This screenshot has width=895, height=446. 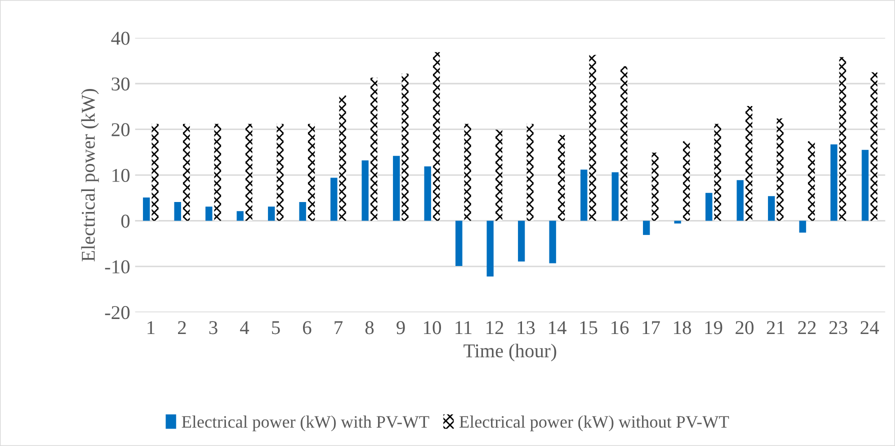 What do you see at coordinates (90, 175) in the screenshot?
I see `y-axis-title: Electrical power (kW)` at bounding box center [90, 175].